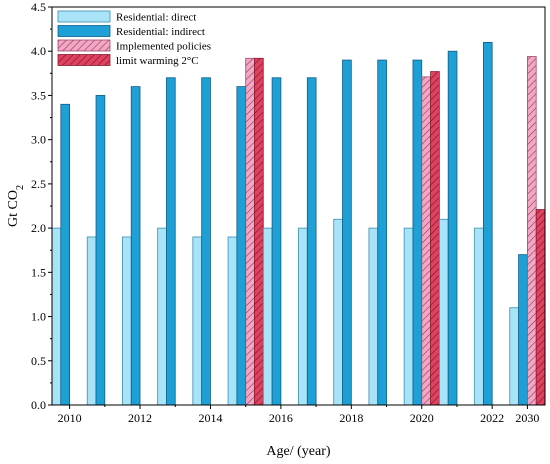 The width and height of the screenshot is (550, 464). Describe the element at coordinates (338, 312) in the screenshot. I see `bar-residential-direct-2018` at that location.